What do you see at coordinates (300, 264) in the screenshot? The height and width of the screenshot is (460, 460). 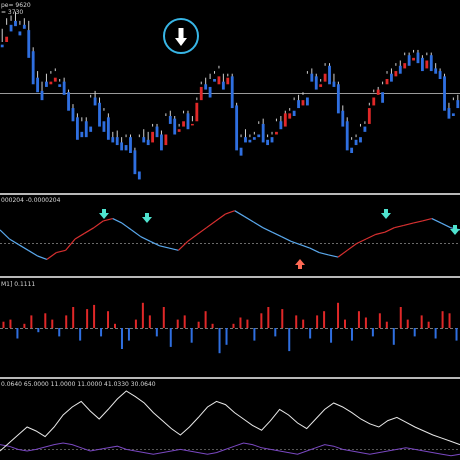 I see `red-up-arrow-icon` at bounding box center [300, 264].